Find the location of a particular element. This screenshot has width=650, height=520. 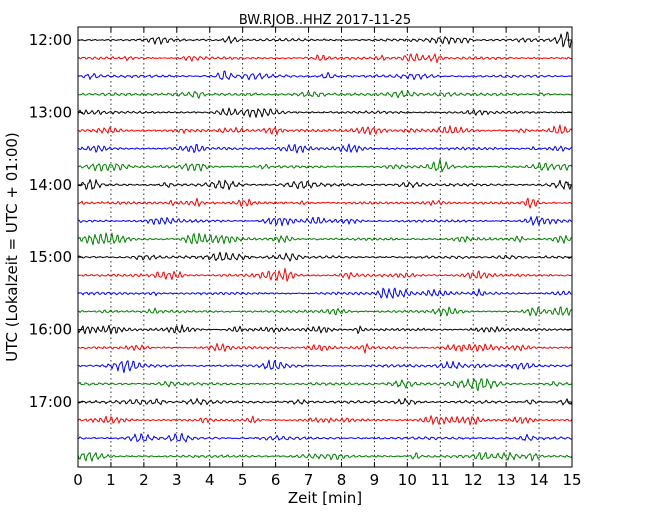

x-tick-label: 12 is located at coordinates (473, 480).